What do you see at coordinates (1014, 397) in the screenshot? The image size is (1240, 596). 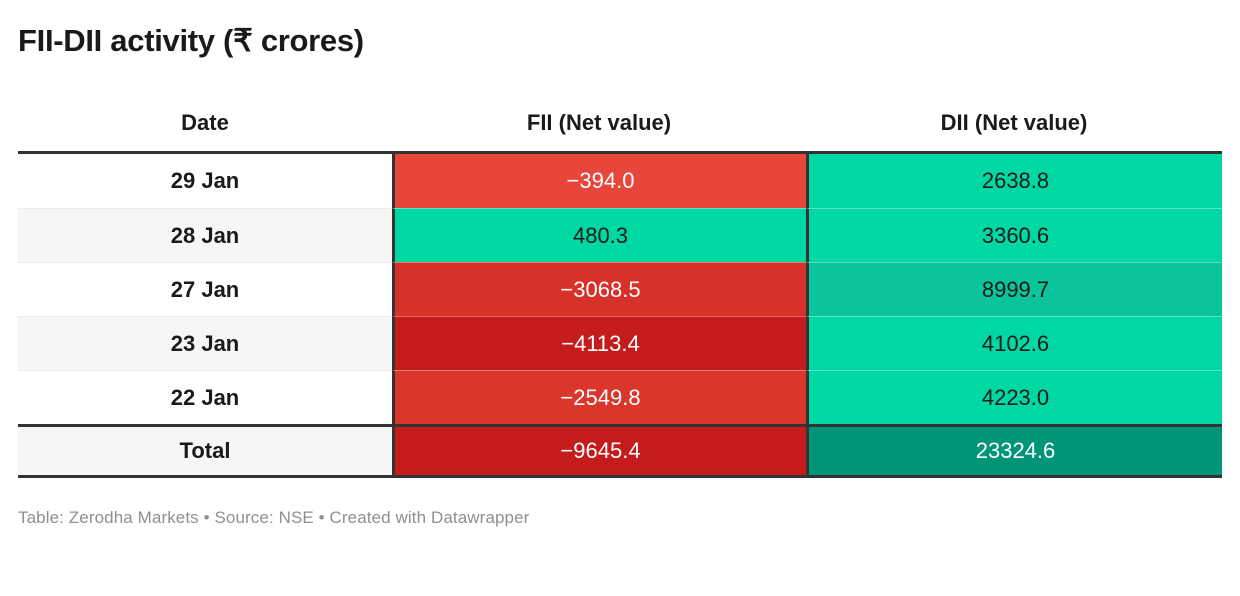 I see `dii-value-cell: 4223.0` at bounding box center [1014, 397].